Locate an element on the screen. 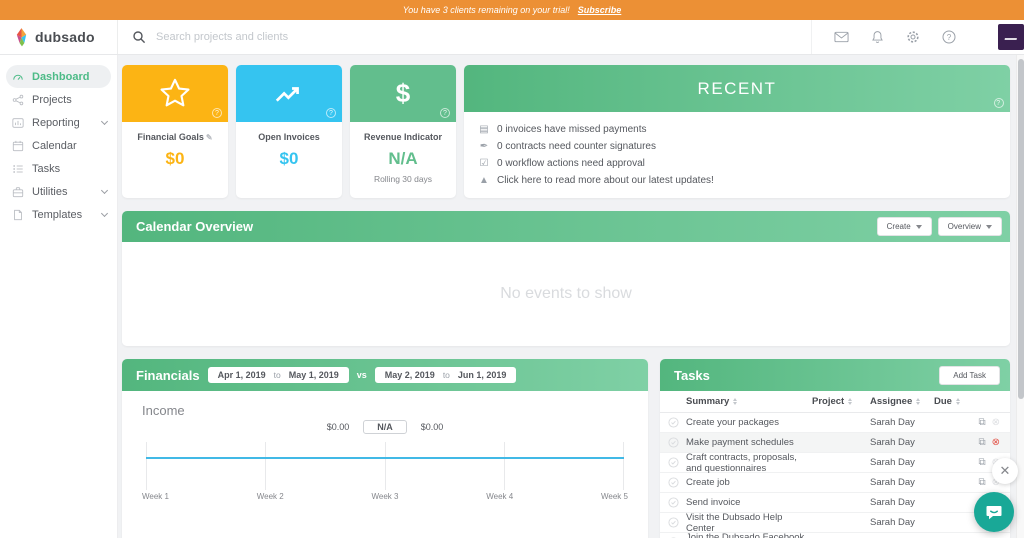 The image size is (1024, 538). avatar-mark is located at coordinates (1011, 37).